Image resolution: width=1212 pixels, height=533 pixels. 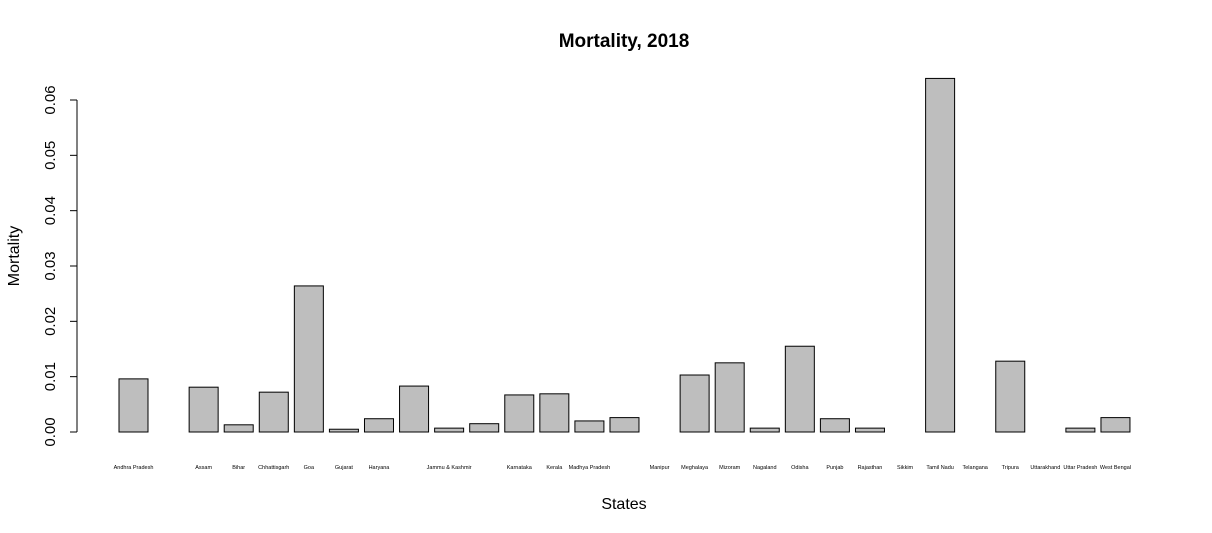 What do you see at coordinates (50, 99) in the screenshot?
I see `y-tick-label: 0.06` at bounding box center [50, 99].